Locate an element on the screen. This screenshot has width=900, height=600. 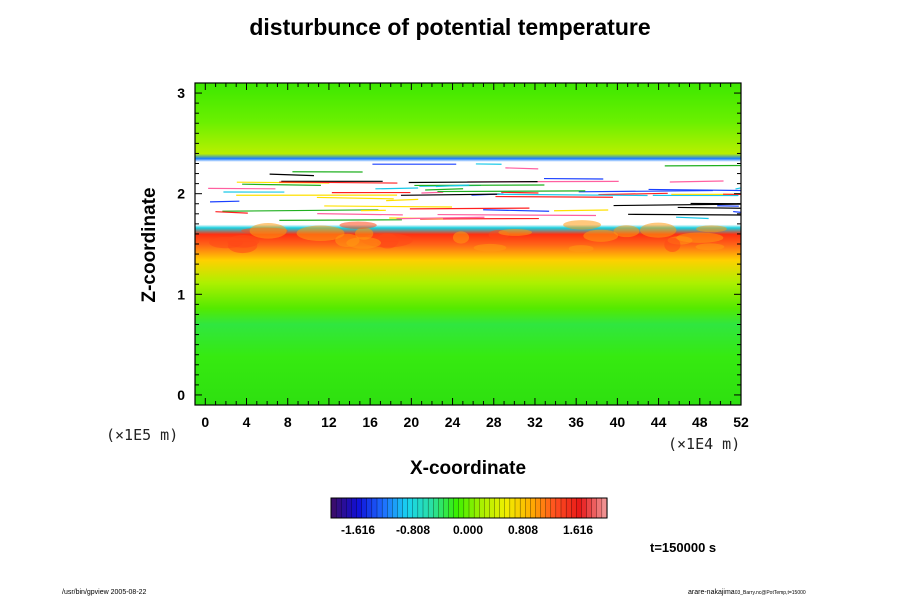
x-tick-label: 32 is located at coordinates (535, 422).